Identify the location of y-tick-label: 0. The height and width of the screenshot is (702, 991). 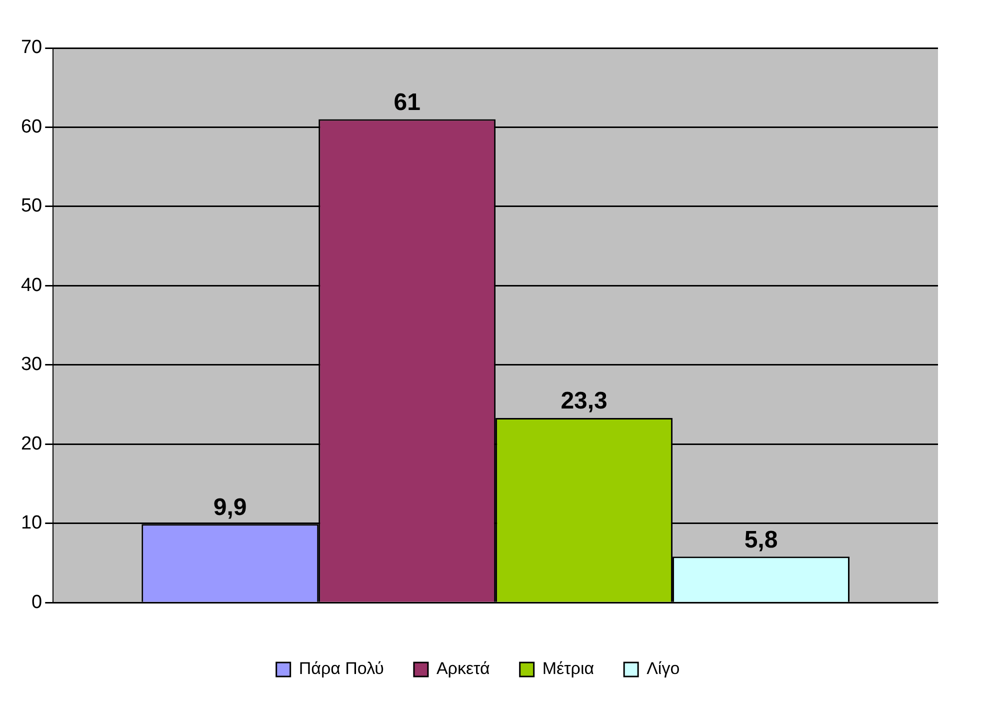
(37, 602).